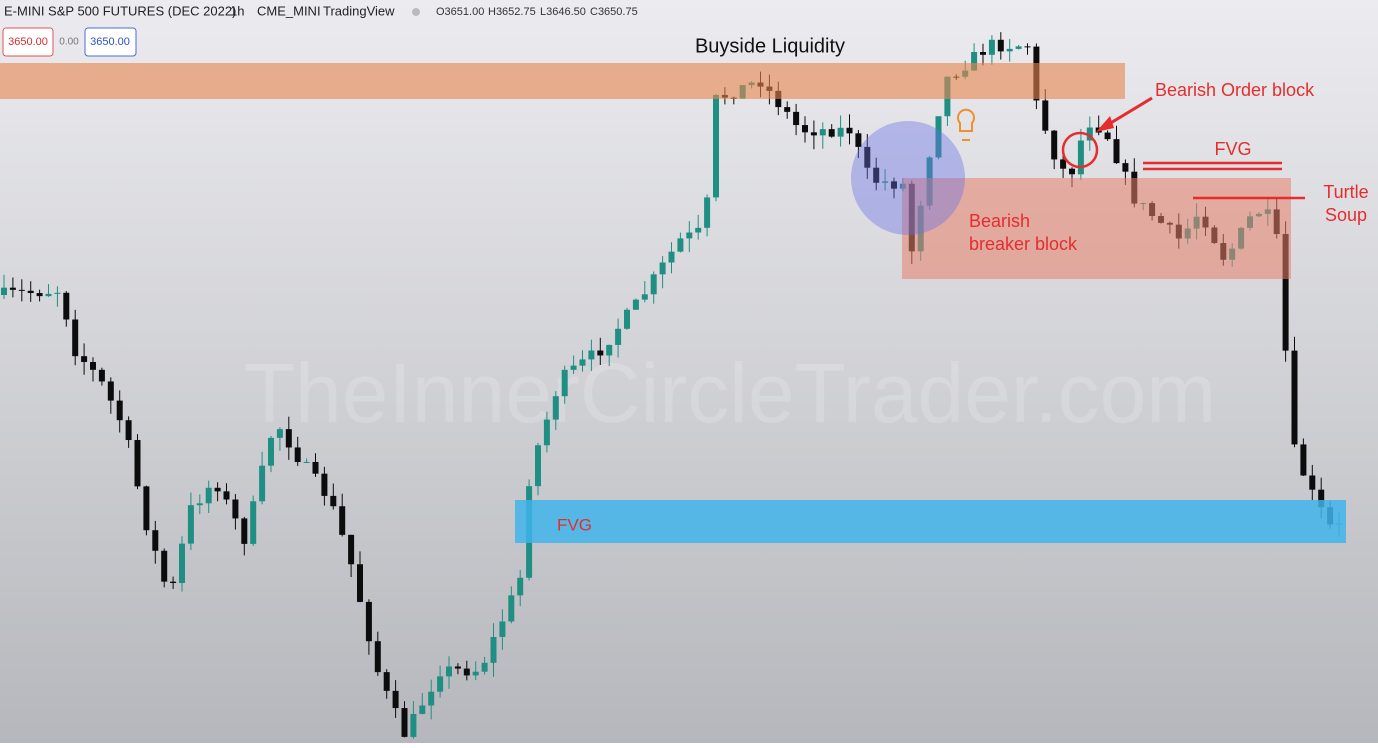  Describe the element at coordinates (237, 10) in the screenshot. I see `interval: 1h` at that location.